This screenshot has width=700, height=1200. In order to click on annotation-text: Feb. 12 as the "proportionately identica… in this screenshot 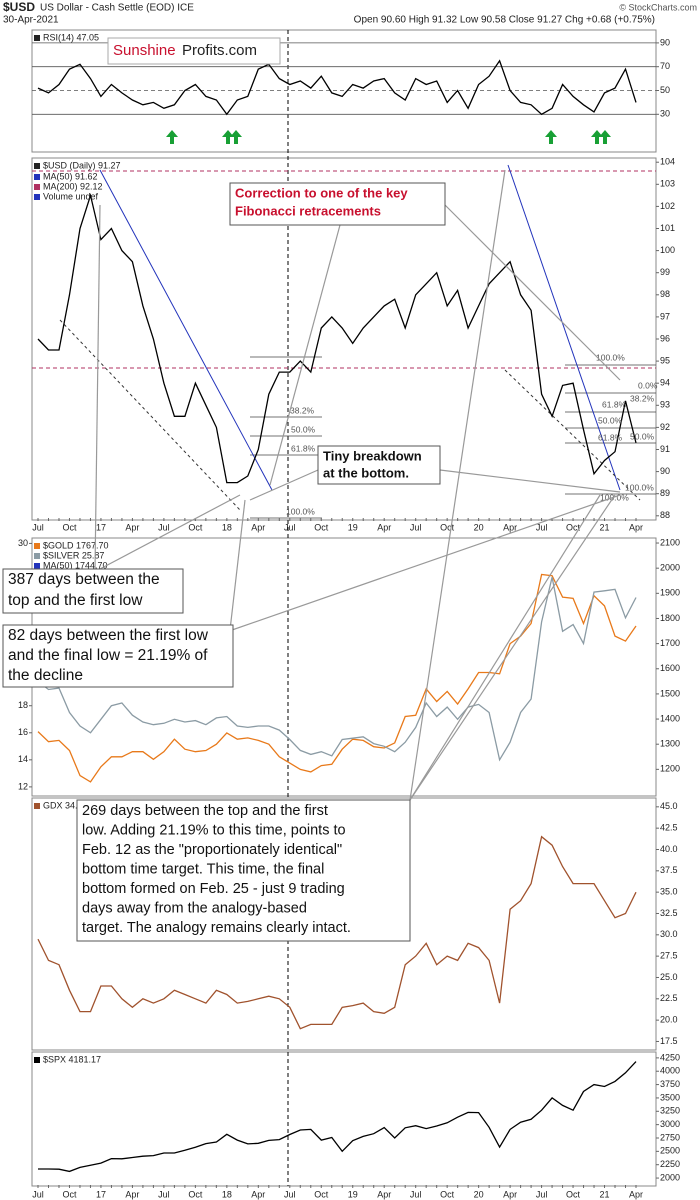, I will do `click(212, 850)`.